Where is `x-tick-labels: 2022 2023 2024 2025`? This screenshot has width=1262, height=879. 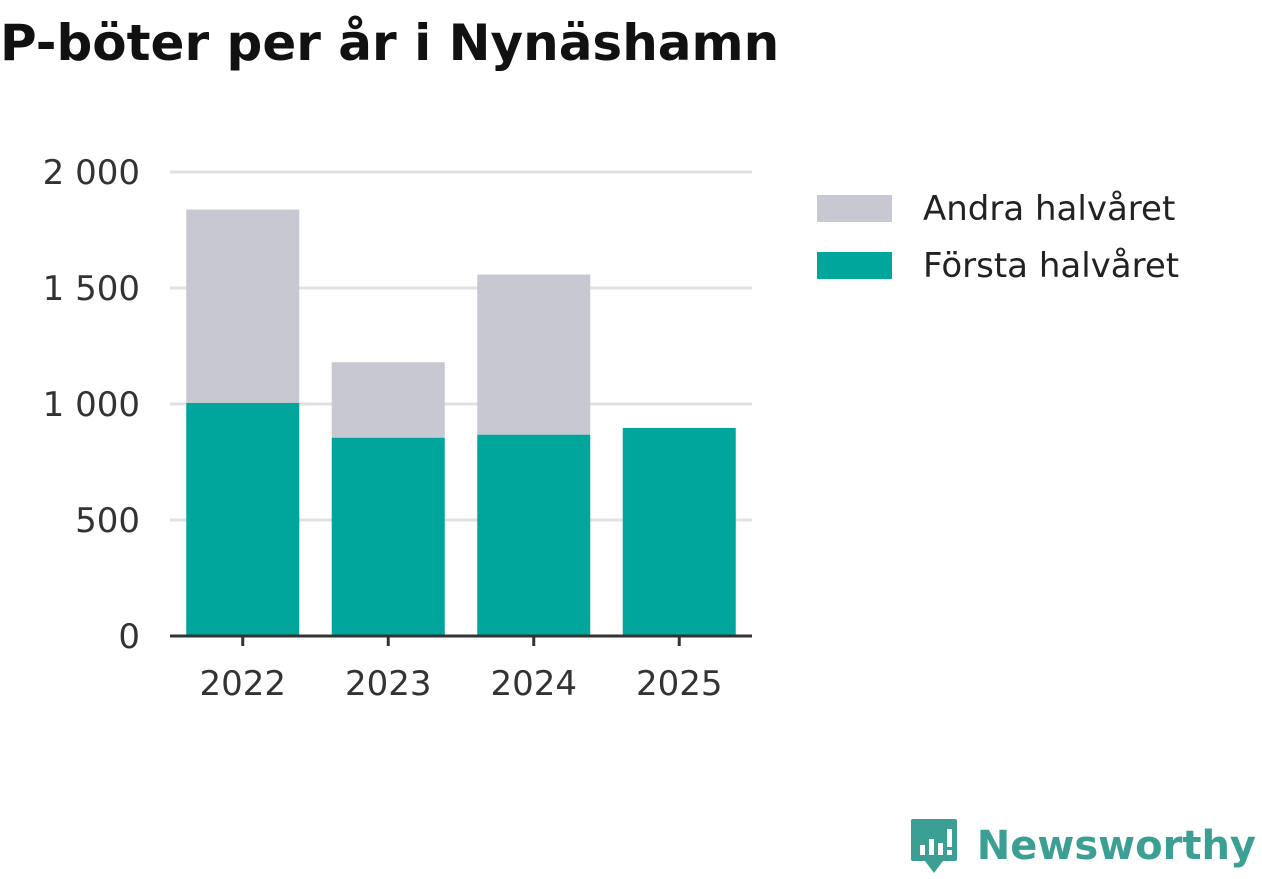 x-tick-labels: 2022 2023 2024 2025 is located at coordinates (460, 684).